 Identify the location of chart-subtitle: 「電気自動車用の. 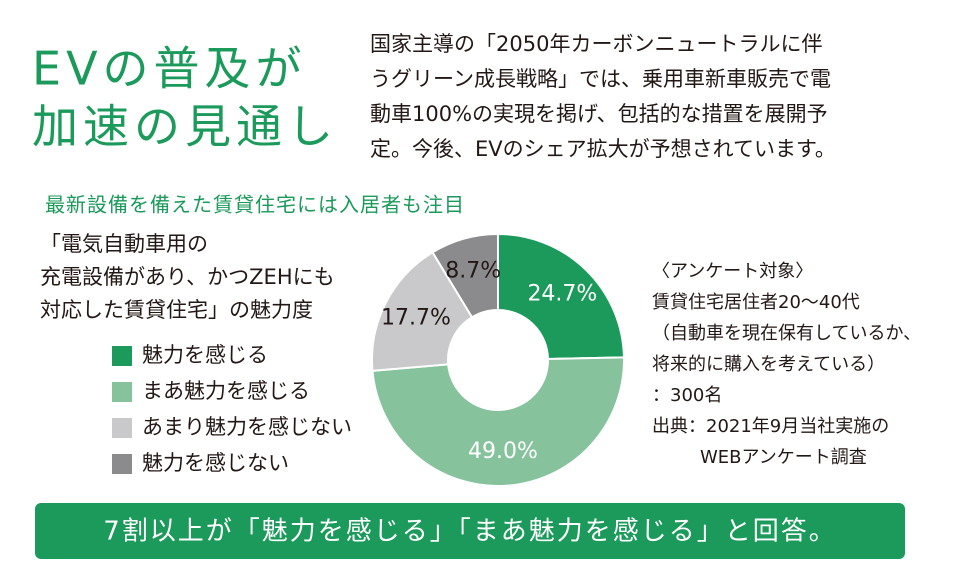
(124, 244).